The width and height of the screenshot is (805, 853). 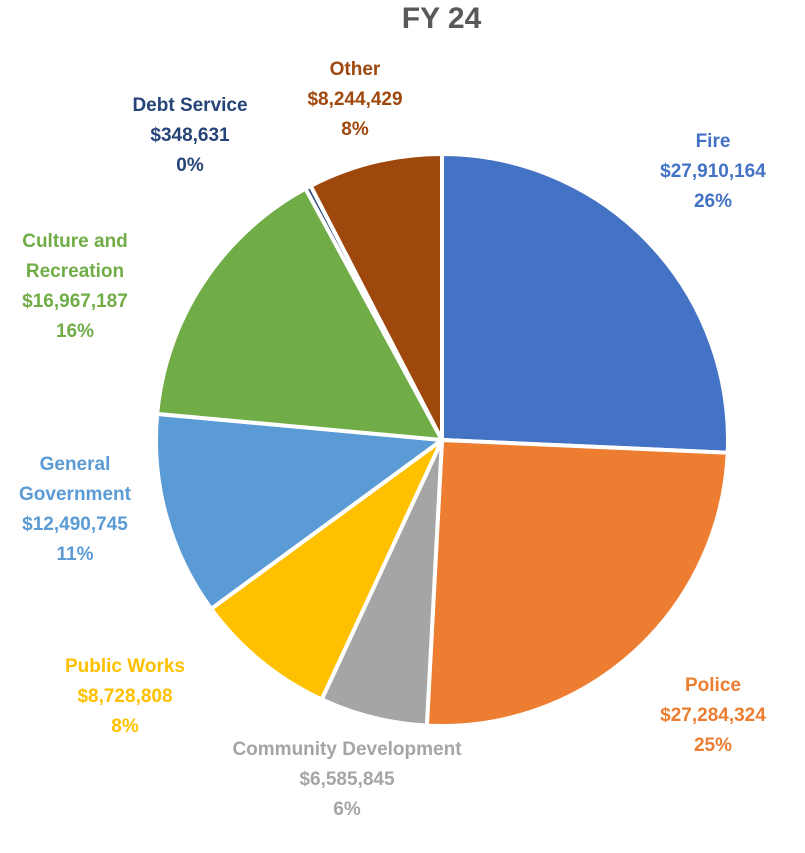 I want to click on value-label: $27,910,164, so click(x=713, y=171).